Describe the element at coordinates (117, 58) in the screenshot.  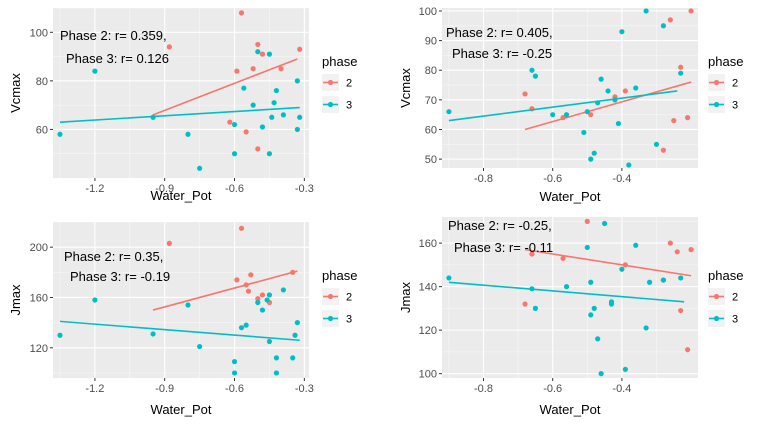
I see `correlation-annotation: Phase 3: r= 0.126` at that location.